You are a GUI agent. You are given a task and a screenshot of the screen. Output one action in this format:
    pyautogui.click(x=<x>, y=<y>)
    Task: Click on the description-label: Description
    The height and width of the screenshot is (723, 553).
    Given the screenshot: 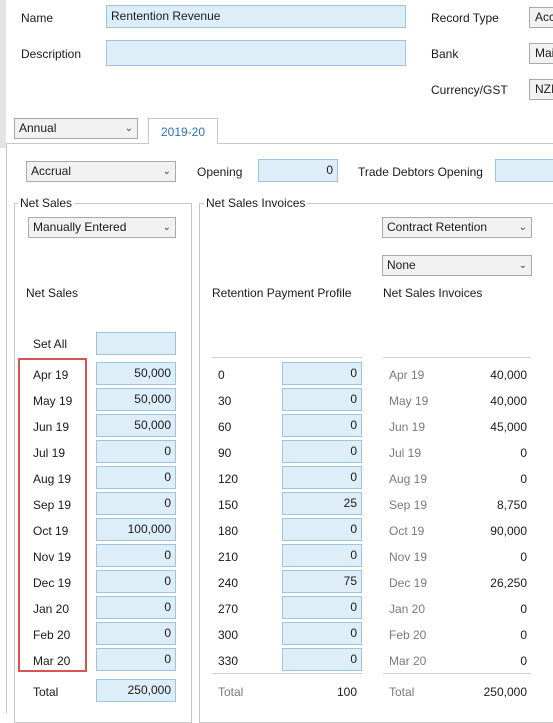 What is the action you would take?
    pyautogui.click(x=51, y=54)
    